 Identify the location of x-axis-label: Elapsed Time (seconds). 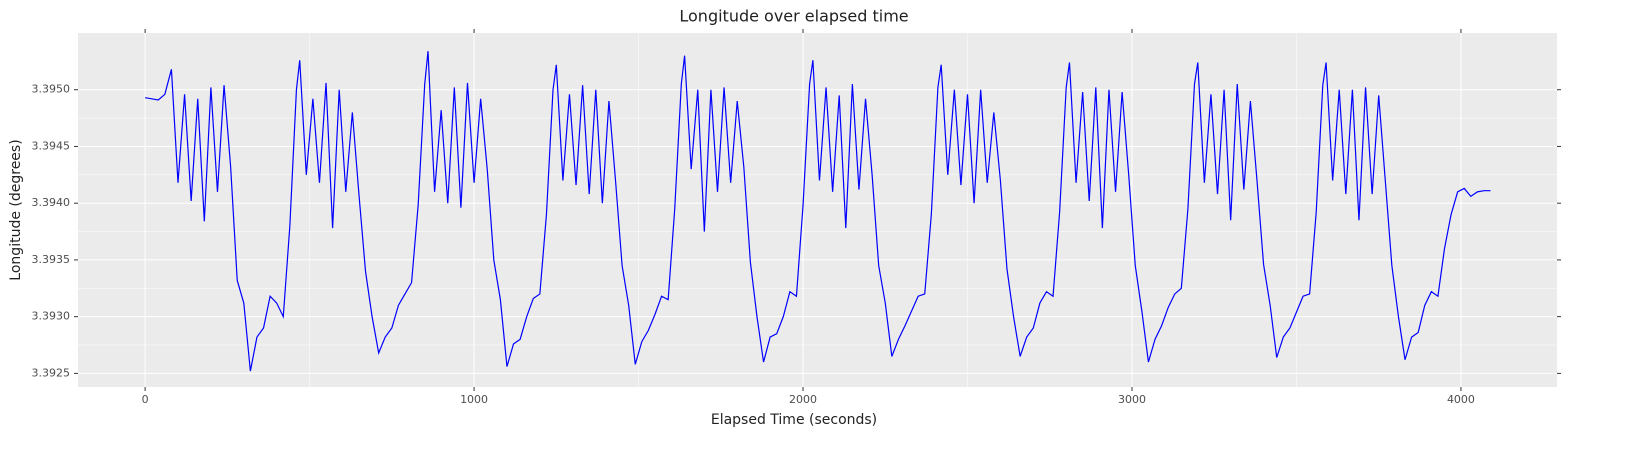
(794, 420).